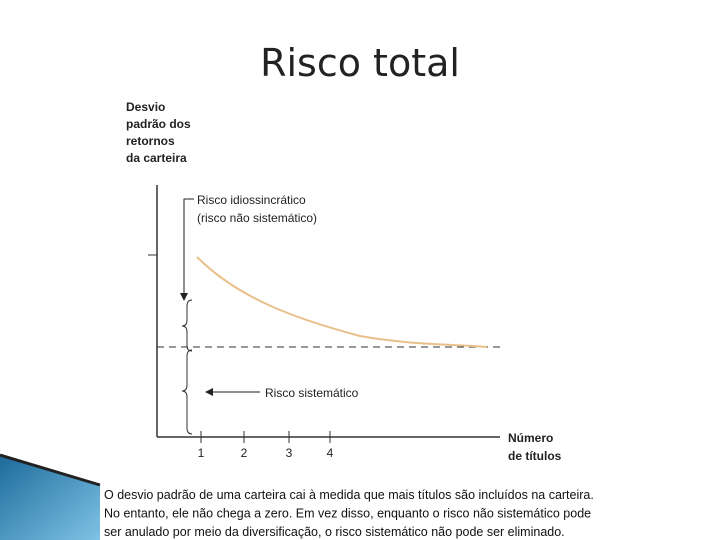  Describe the element at coordinates (150, 141) in the screenshot. I see `y-axis-label: retornos` at that location.